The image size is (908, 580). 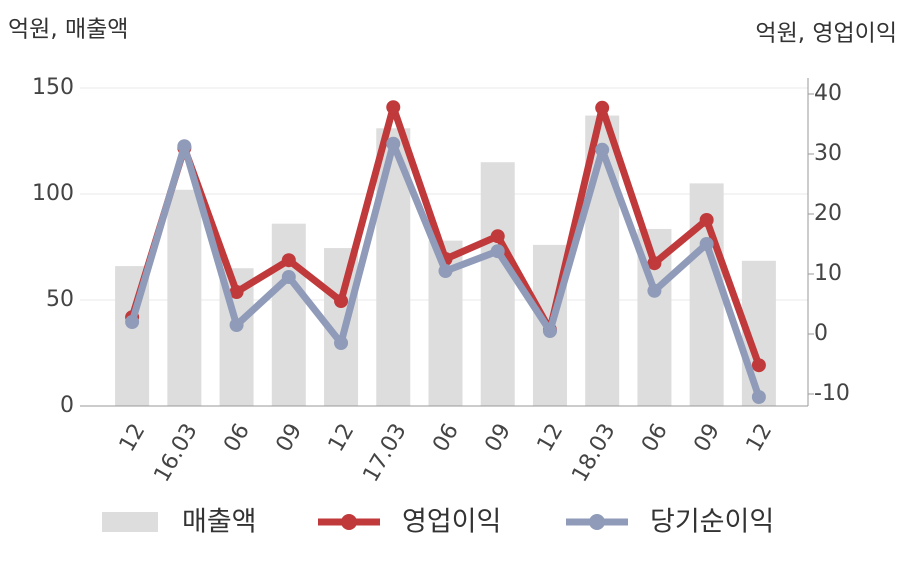 I want to click on y-tick-label: 150, so click(x=53, y=87).